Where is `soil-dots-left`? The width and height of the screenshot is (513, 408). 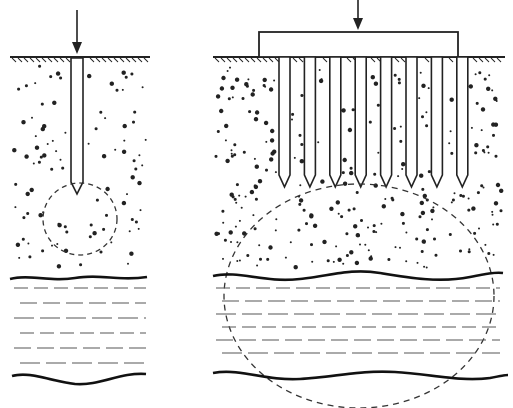 soil-dots-left is located at coordinates (79, 166).